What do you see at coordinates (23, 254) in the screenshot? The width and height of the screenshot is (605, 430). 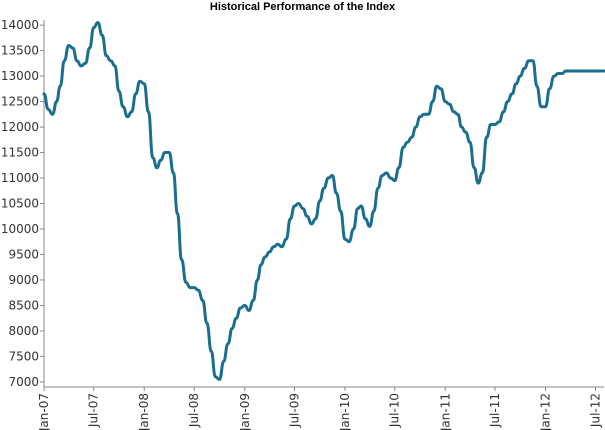 I see `y-tick-label: 9500` at bounding box center [23, 254].